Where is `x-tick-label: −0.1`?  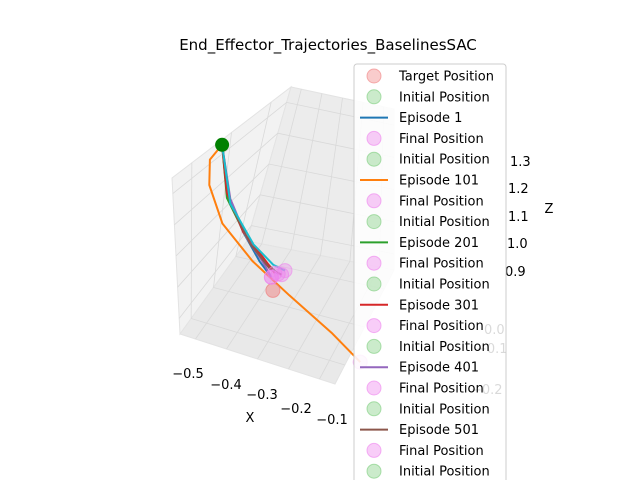
x-tick-label: −0.1 is located at coordinates (332, 420).